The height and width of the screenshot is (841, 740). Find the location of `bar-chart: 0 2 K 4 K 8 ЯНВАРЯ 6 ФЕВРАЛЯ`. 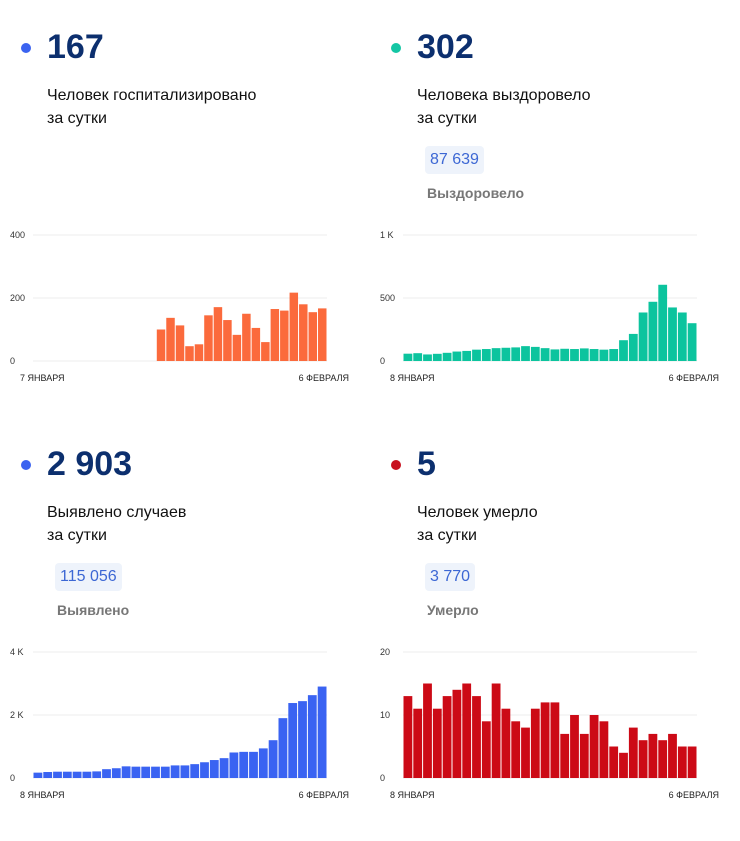

bar-chart: 0 2 K 4 K 8 ЯНВАРЯ 6 ФЕВРАЛЯ is located at coordinates (179, 723).